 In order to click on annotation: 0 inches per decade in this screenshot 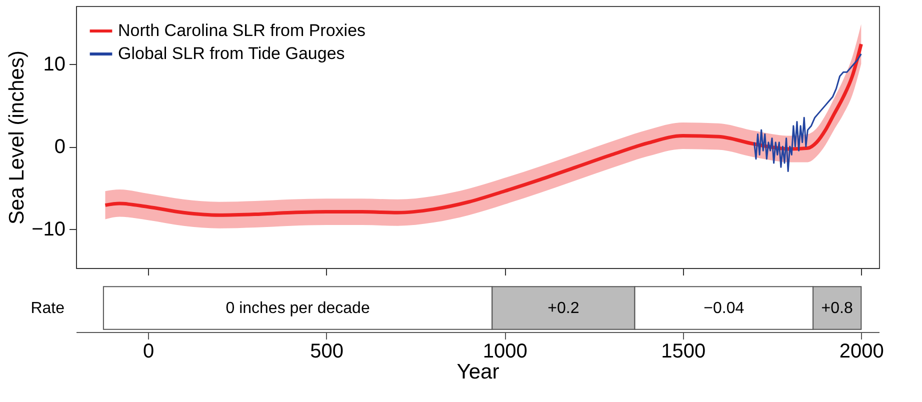, I will do `click(298, 308)`.